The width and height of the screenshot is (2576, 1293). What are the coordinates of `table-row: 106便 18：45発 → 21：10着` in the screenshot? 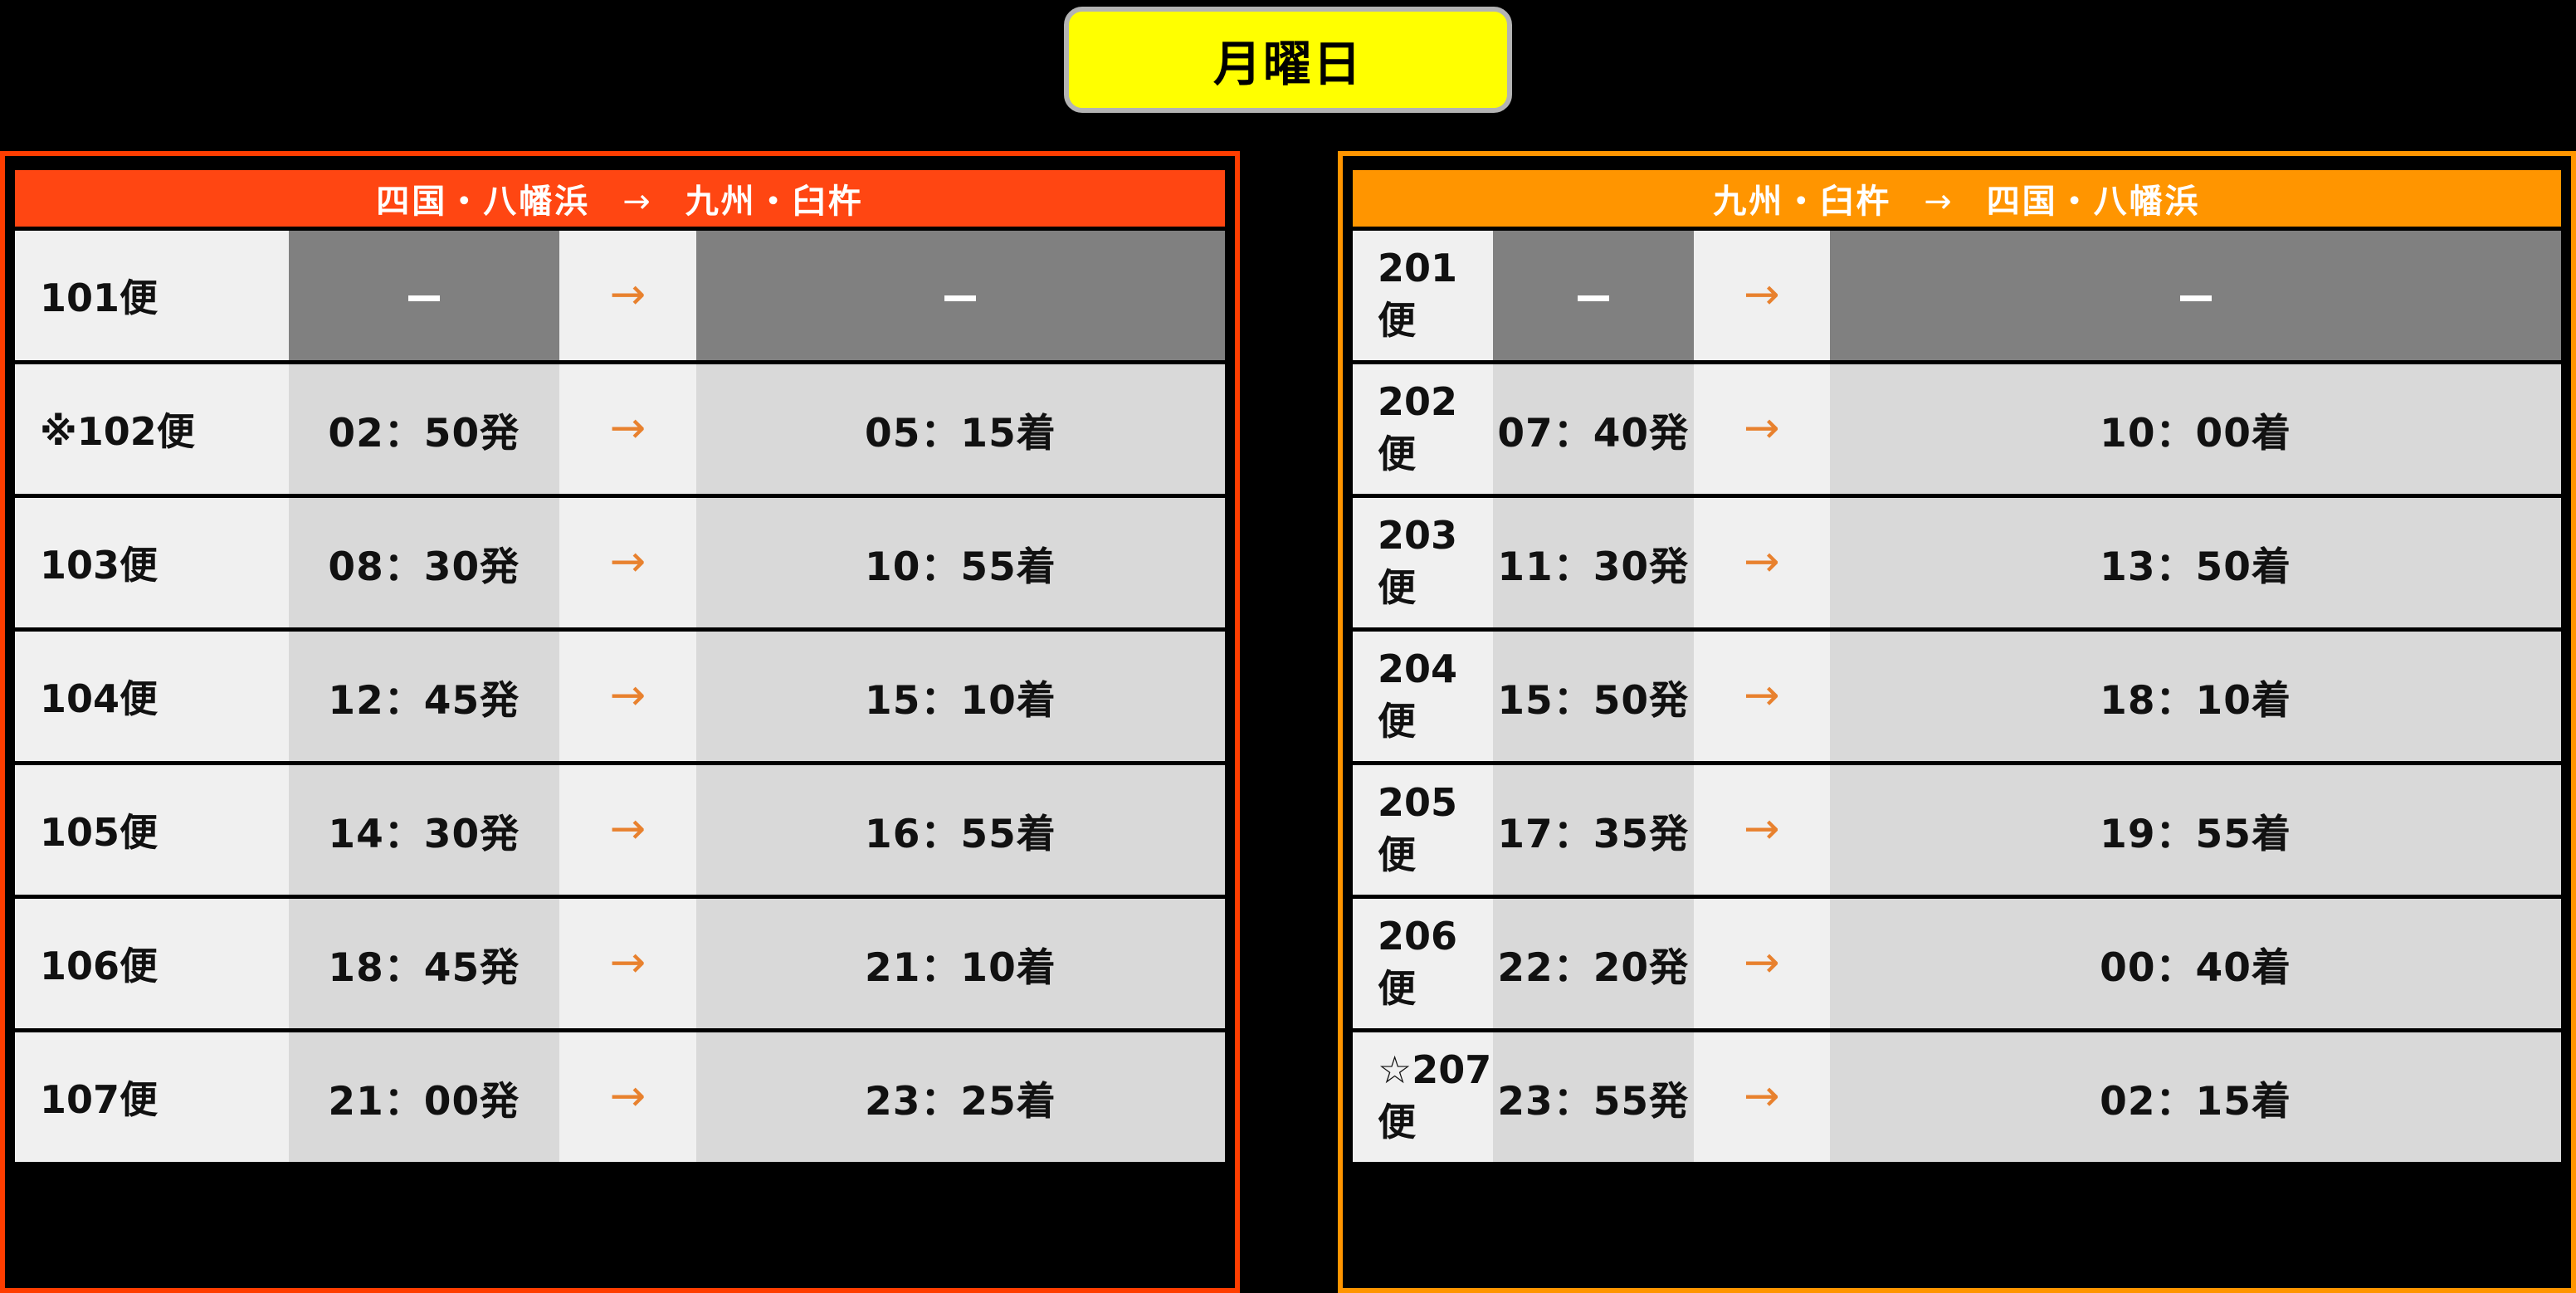 It's located at (620, 963).